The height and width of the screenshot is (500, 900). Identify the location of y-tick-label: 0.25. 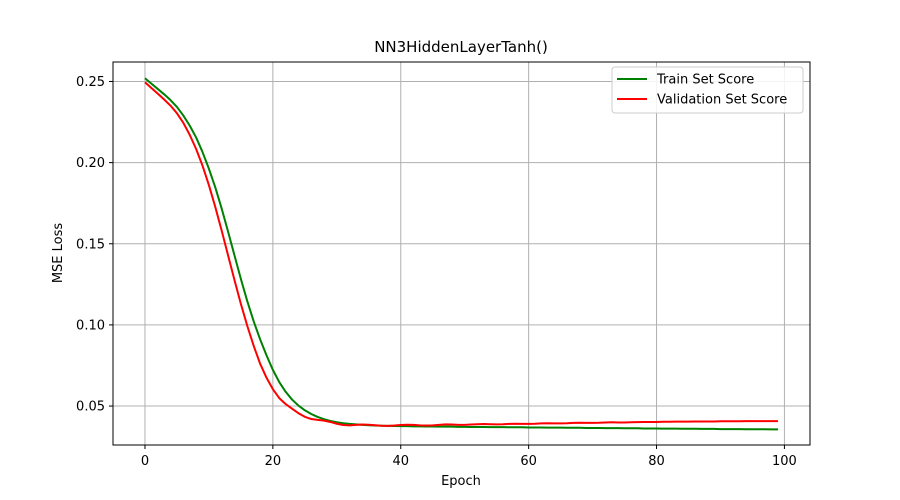
(90, 82).